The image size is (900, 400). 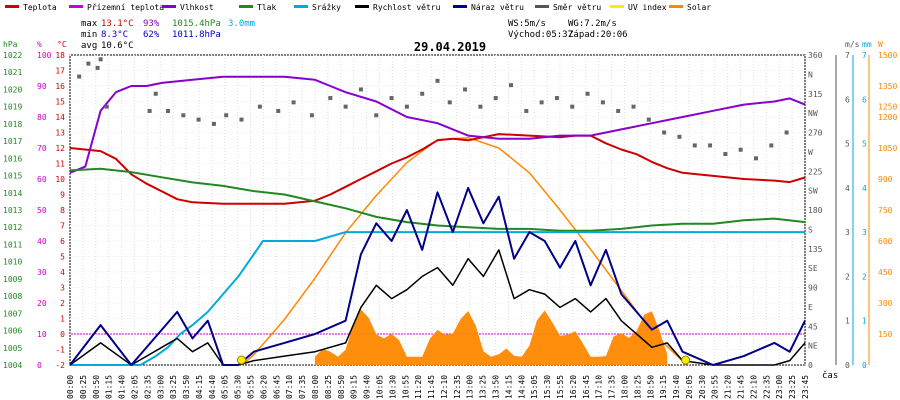 What do you see at coordinates (810, 365) in the screenshot?
I see `axis-dir-tick: 0` at bounding box center [810, 365].